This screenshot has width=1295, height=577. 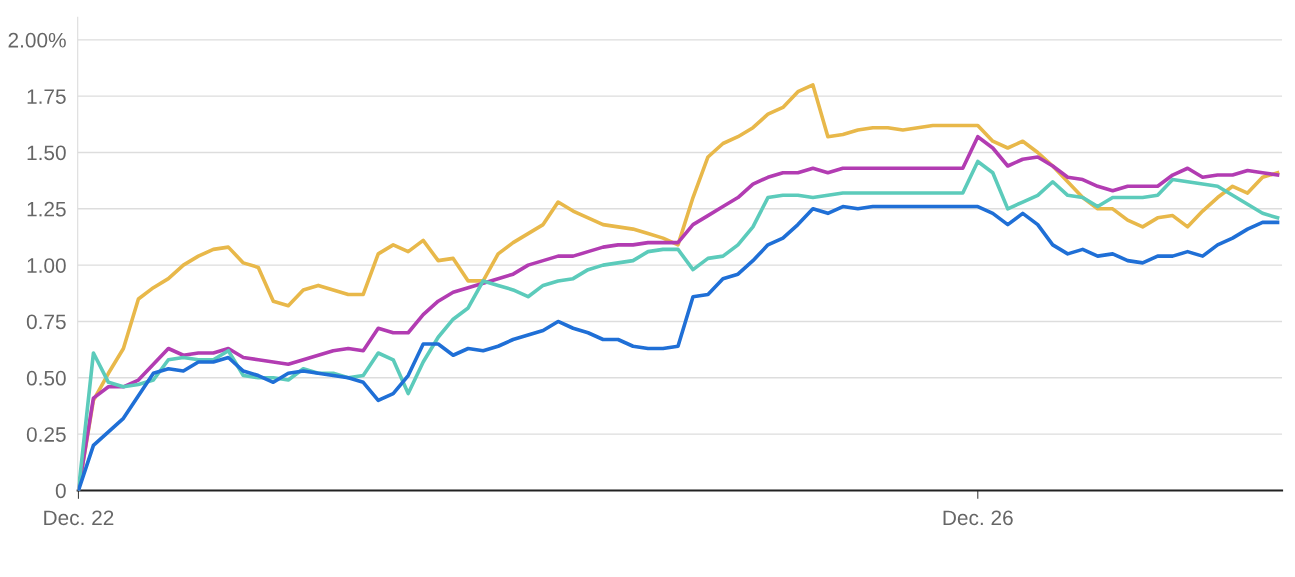 I want to click on x-tick-label: Dec. 22, so click(x=79, y=518).